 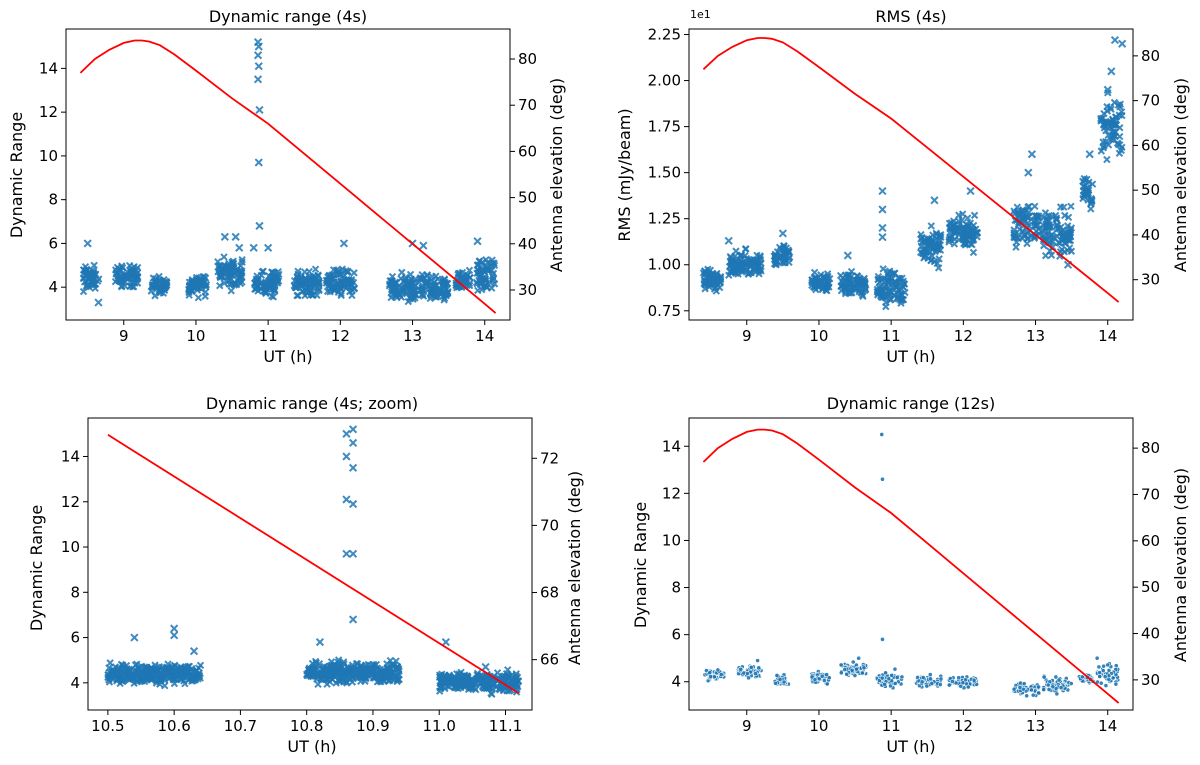 I want to click on y2-tick-label: 50, so click(x=527, y=198).